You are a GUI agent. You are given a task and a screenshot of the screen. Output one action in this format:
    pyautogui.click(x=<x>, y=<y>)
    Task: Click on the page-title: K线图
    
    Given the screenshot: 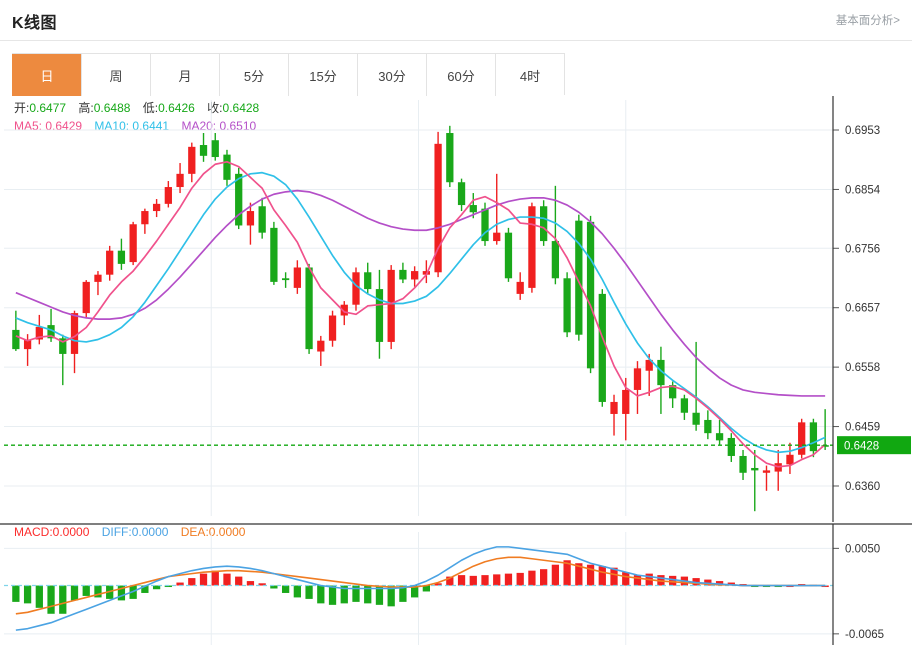 What is the action you would take?
    pyautogui.click(x=35, y=23)
    